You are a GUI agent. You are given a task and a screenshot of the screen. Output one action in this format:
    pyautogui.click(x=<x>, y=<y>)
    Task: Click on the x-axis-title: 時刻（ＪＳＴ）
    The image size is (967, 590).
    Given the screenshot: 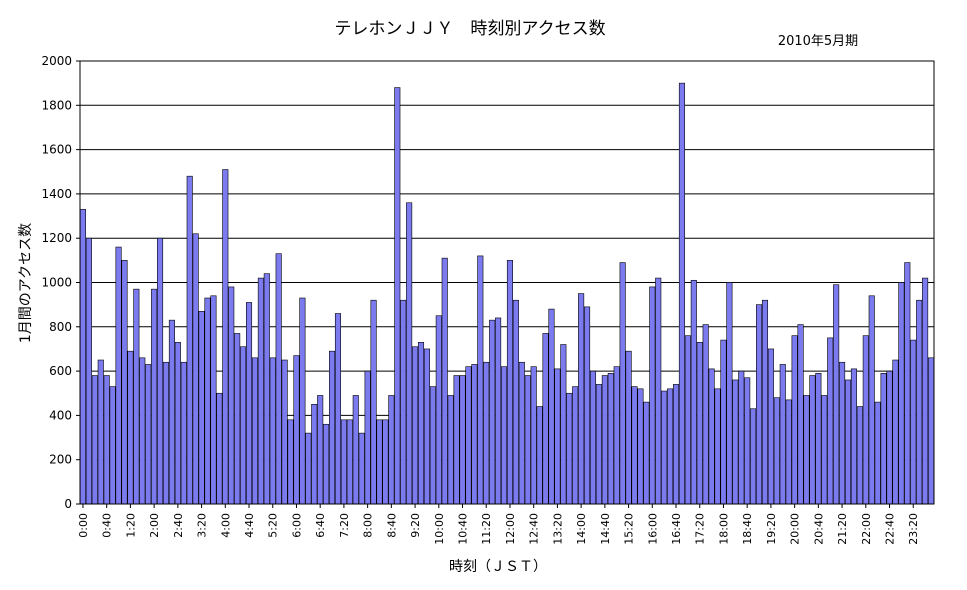 What is the action you would take?
    pyautogui.click(x=498, y=567)
    